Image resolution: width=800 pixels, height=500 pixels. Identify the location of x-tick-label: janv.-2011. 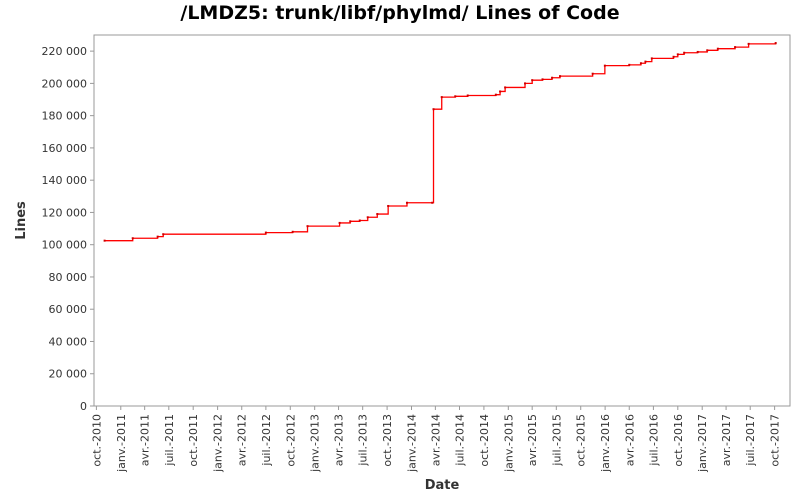
(121, 443).